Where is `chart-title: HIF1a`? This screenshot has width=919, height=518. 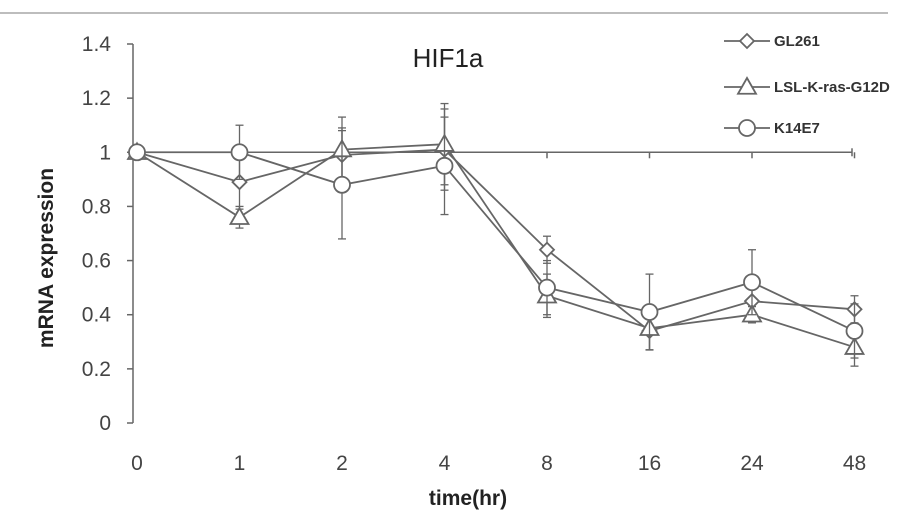
chart-title: HIF1a is located at coordinates (448, 58).